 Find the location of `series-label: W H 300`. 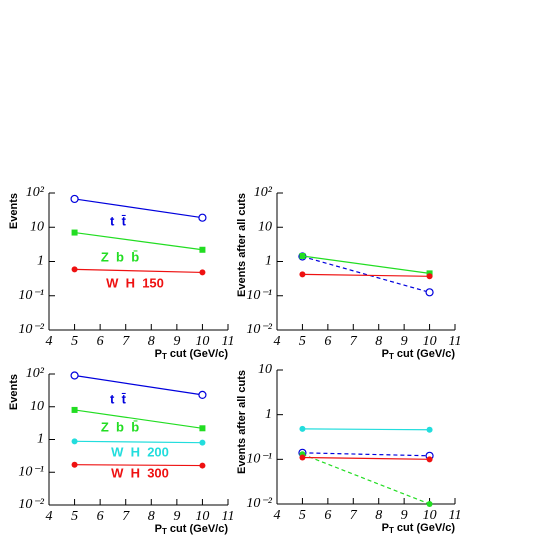

series-label: W H 300 is located at coordinates (140, 472).